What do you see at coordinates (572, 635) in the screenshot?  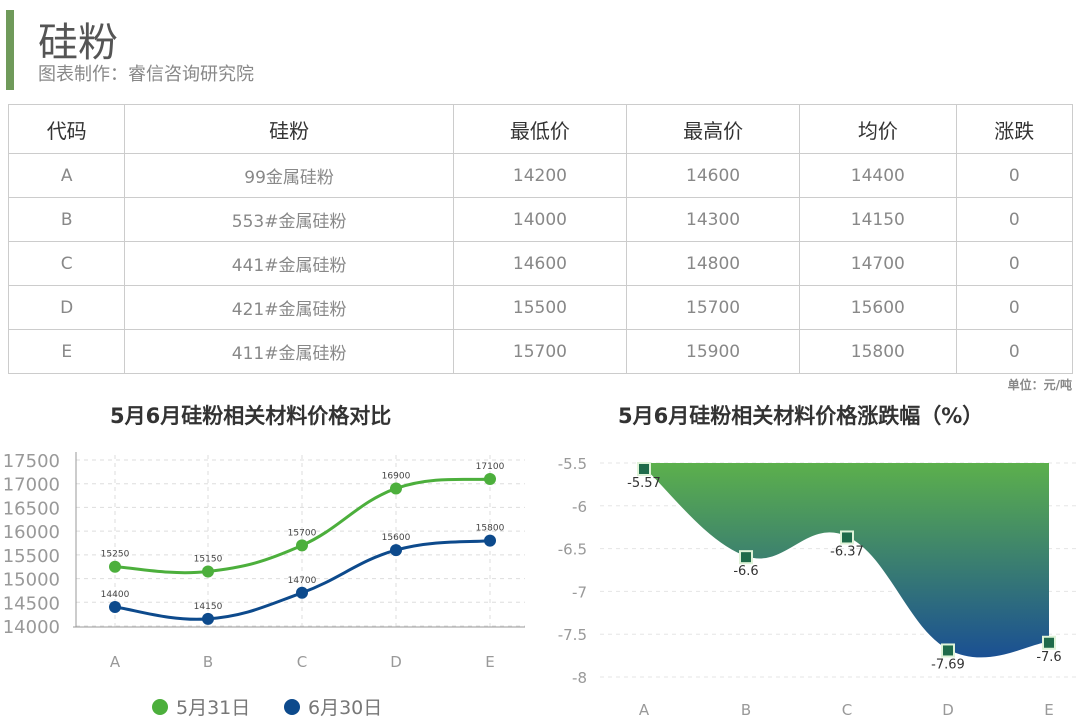 I see `y-tick-label: -7.5` at bounding box center [572, 635].